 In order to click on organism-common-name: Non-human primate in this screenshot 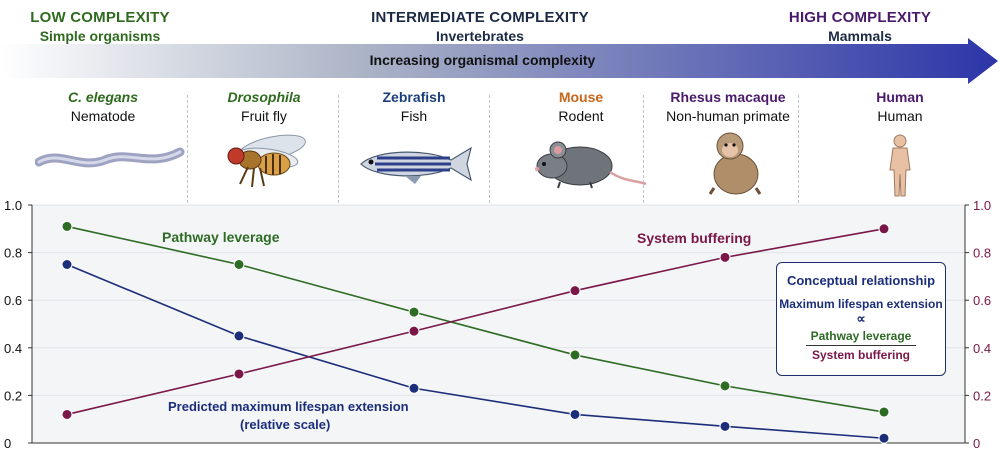, I will do `click(728, 115)`.